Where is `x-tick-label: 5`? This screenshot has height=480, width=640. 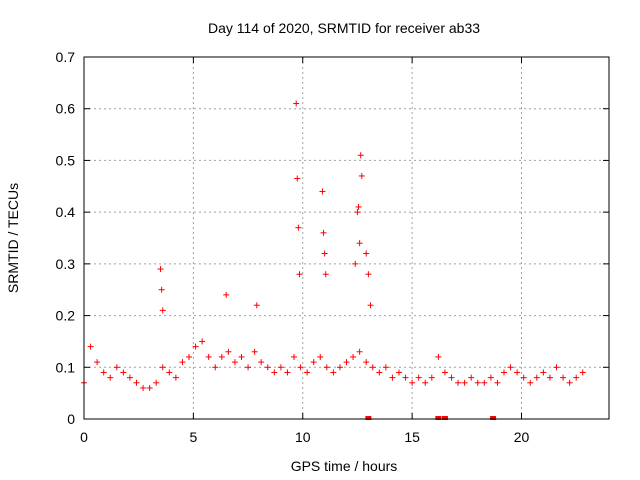 x-tick-label: 5 is located at coordinates (193, 437).